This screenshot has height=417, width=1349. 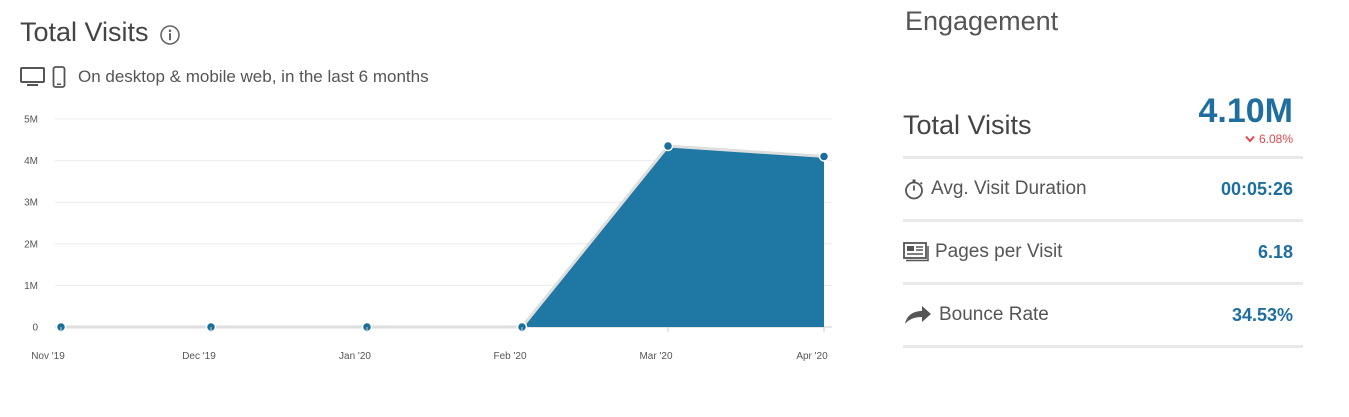 I want to click on metric-value: 34.53%, so click(x=1262, y=314).